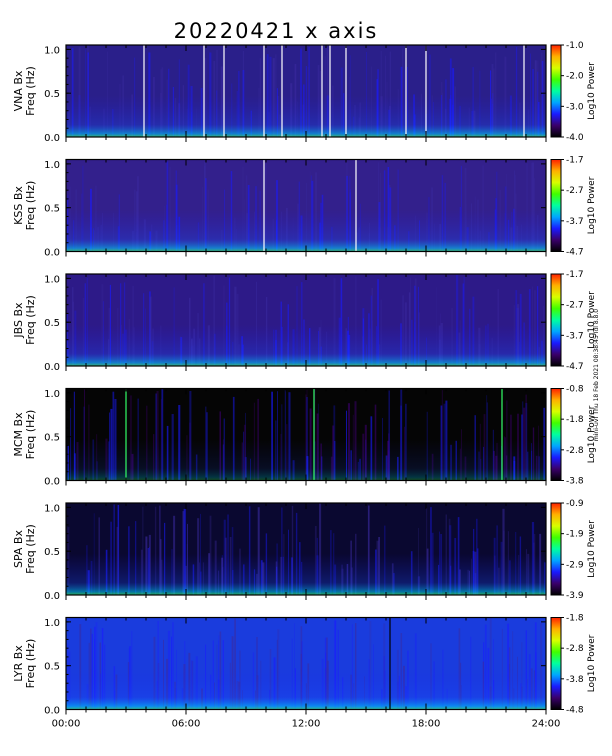 Image resolution: width=612 pixels, height=756 pixels. What do you see at coordinates (426, 724) in the screenshot?
I see `x-tick-label: 18:00` at bounding box center [426, 724].